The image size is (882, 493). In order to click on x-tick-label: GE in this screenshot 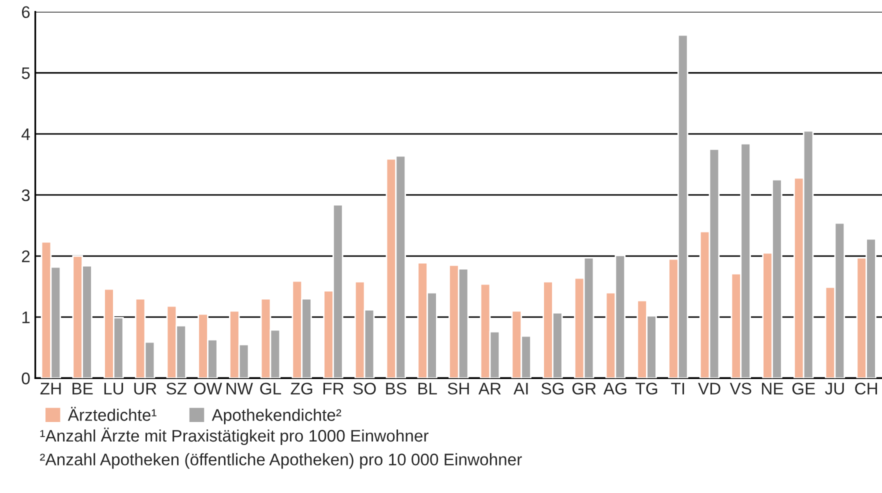, I will do `click(803, 388)`.